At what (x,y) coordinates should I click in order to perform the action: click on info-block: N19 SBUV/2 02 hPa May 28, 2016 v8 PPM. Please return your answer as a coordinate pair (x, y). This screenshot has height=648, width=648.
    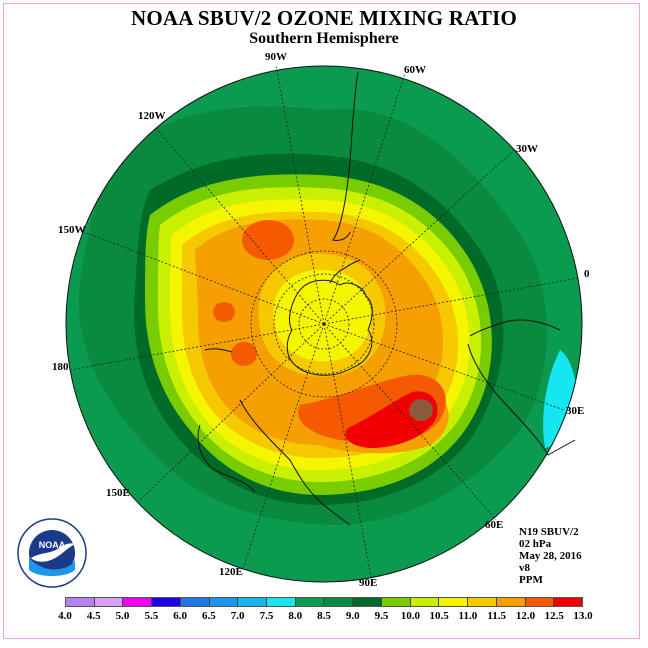
    Looking at the image, I should click on (550, 556).